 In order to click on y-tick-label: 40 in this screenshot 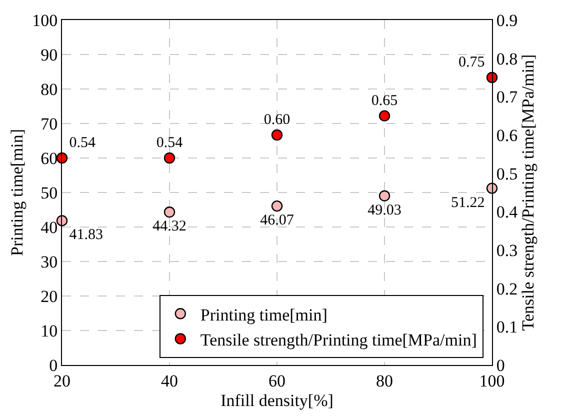, I will do `click(49, 227)`.